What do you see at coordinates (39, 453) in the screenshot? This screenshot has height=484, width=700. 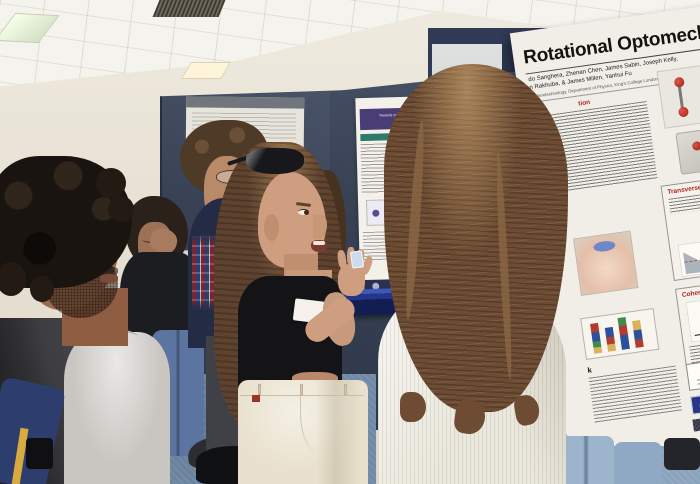 I see `backpack-buckle` at bounding box center [39, 453].